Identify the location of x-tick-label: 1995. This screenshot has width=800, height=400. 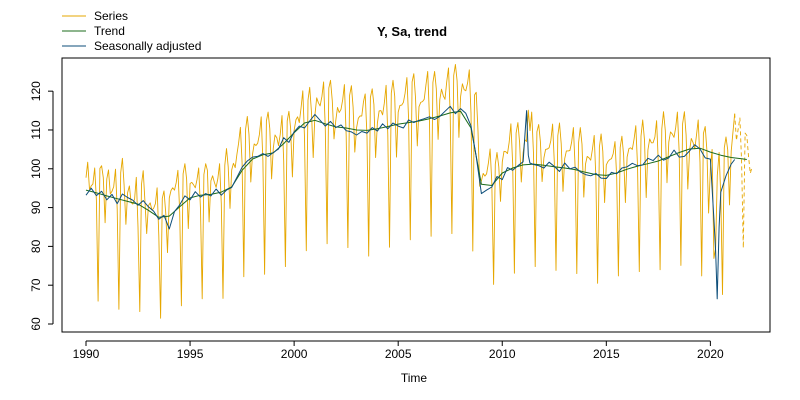
(190, 354).